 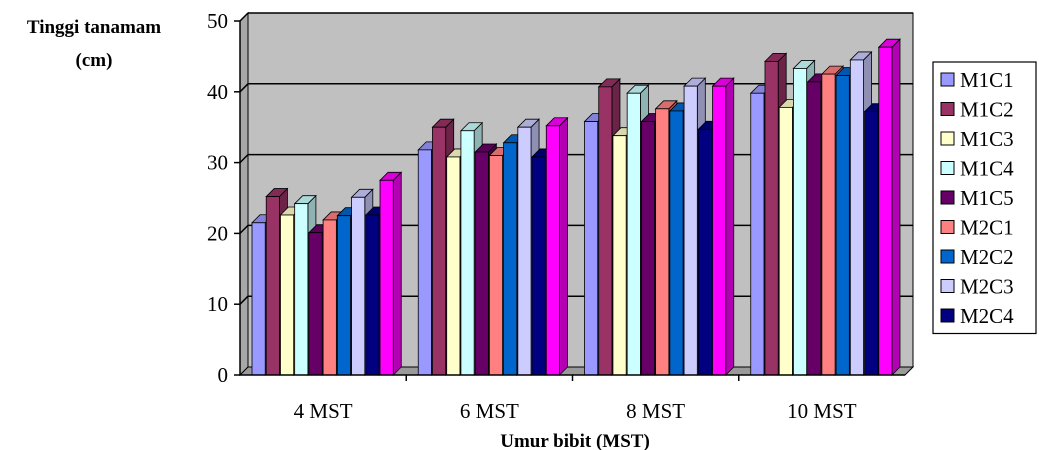 What do you see at coordinates (987, 139) in the screenshot?
I see `legend-label: M1C3` at bounding box center [987, 139].